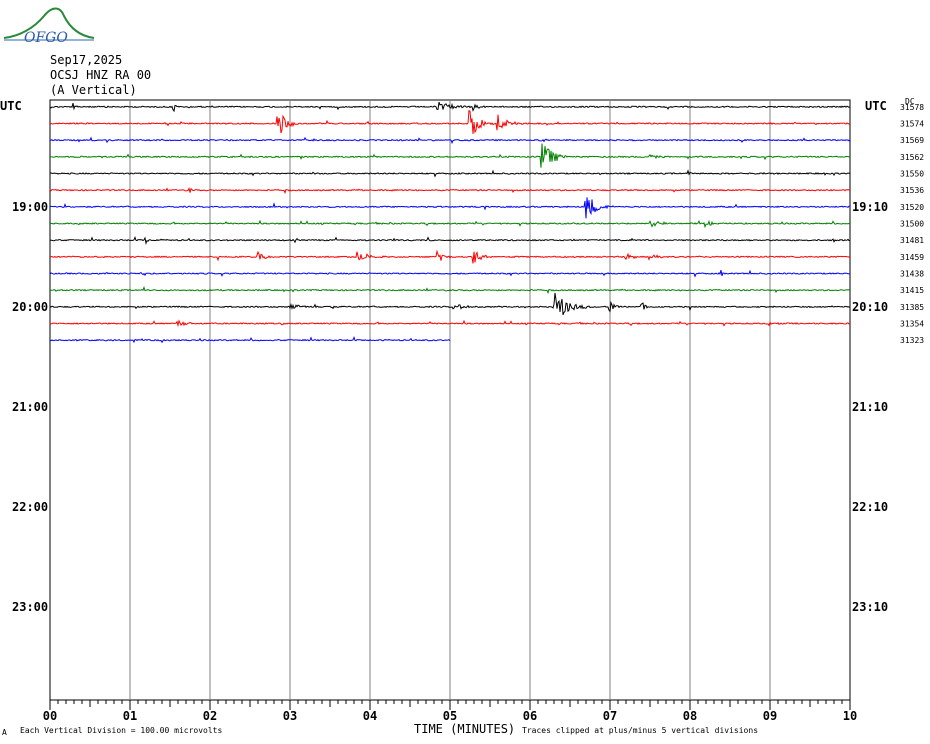 This screenshot has height=744, width=930. I want to click on dc-value: 31323, so click(912, 340).